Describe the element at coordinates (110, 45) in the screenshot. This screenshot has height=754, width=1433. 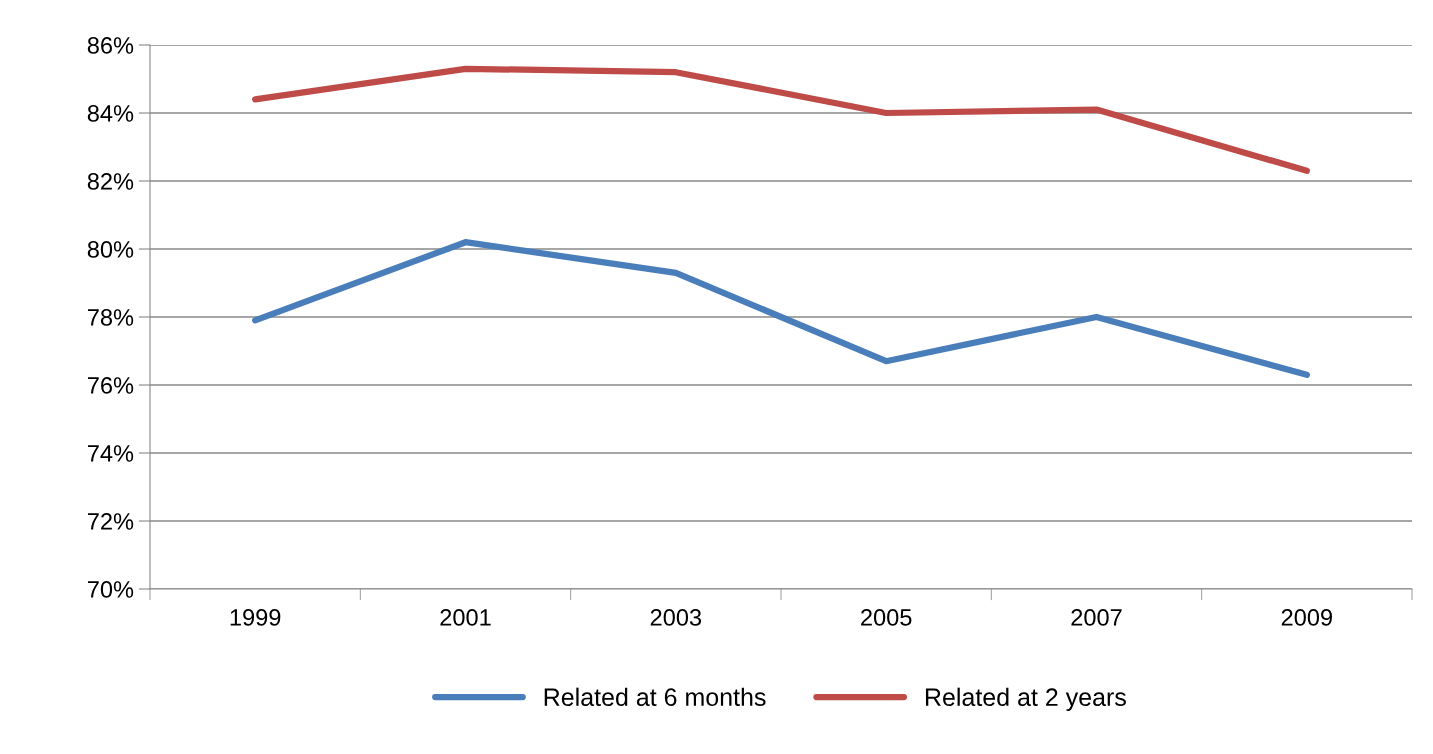
I see `y-tick-label: 86%` at that location.